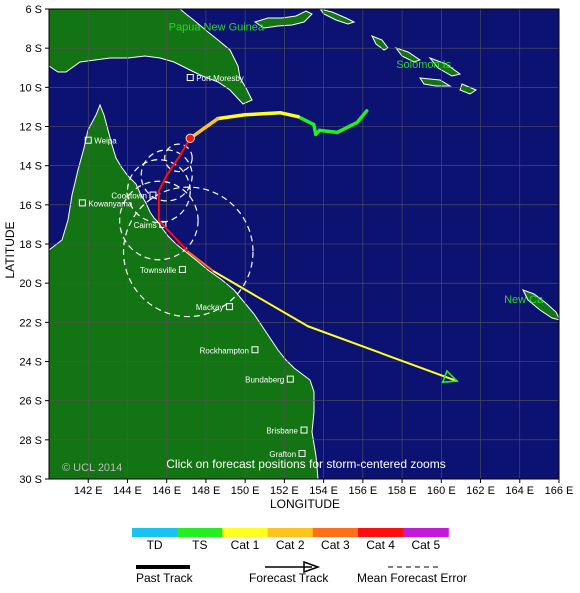 The width and height of the screenshot is (580, 593). Describe the element at coordinates (255, 350) in the screenshot. I see `city-marker-rockhampton` at that location.